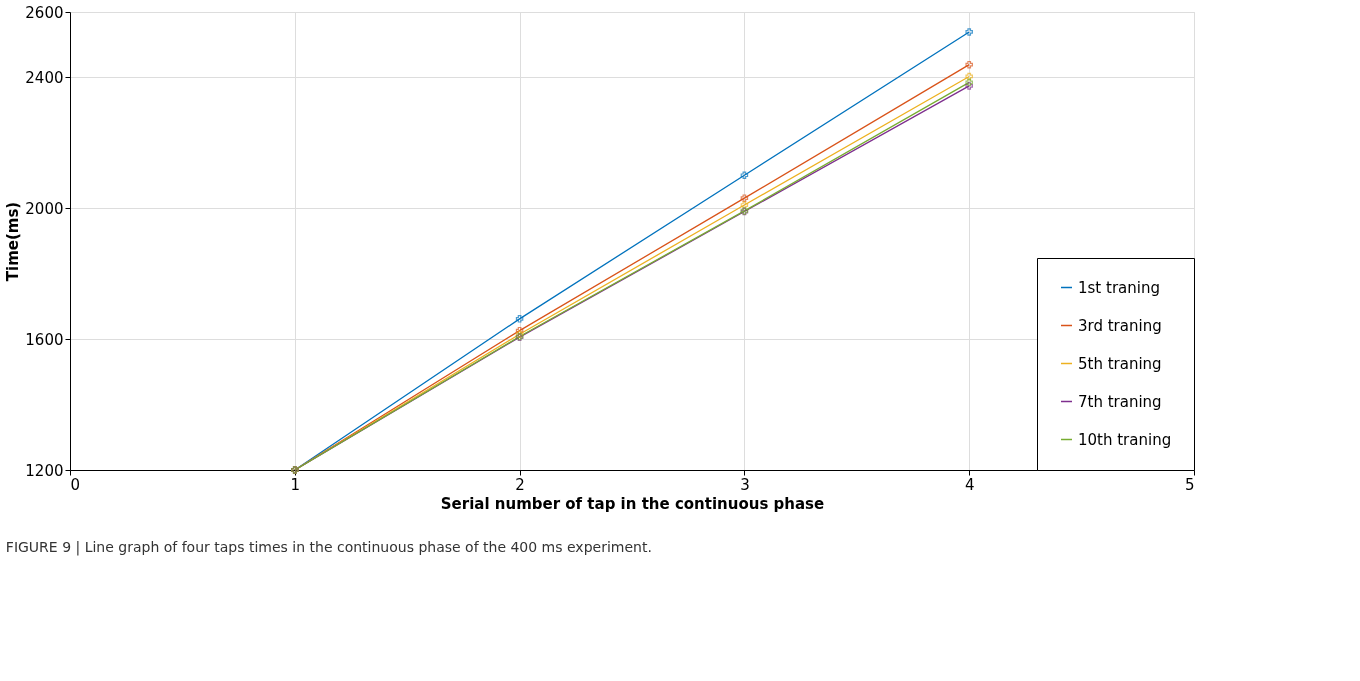  I want to click on x-tick-label: 5, so click(1189, 484).